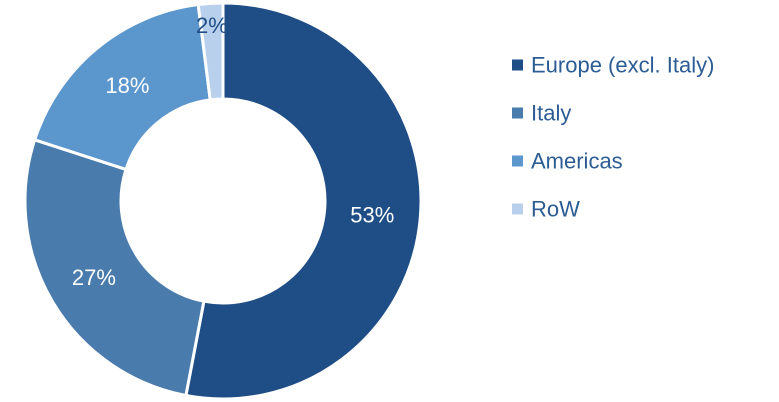 This screenshot has width=779, height=402. What do you see at coordinates (372, 215) in the screenshot?
I see `slice-label-europe-excl-italy: 53%` at bounding box center [372, 215].